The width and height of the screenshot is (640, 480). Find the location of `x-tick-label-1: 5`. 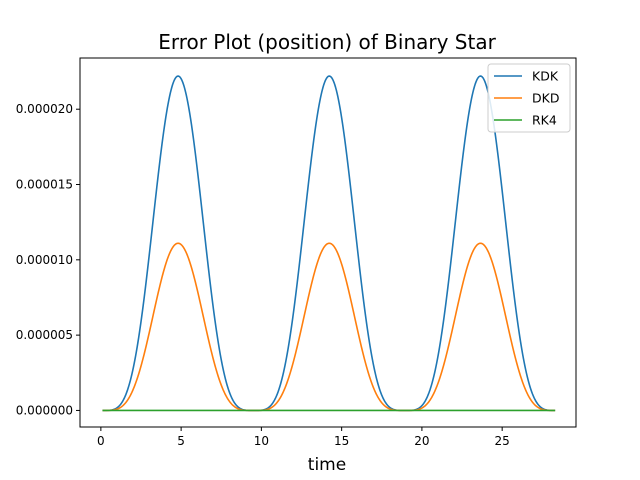

x-tick-label-1: 5 is located at coordinates (181, 441).